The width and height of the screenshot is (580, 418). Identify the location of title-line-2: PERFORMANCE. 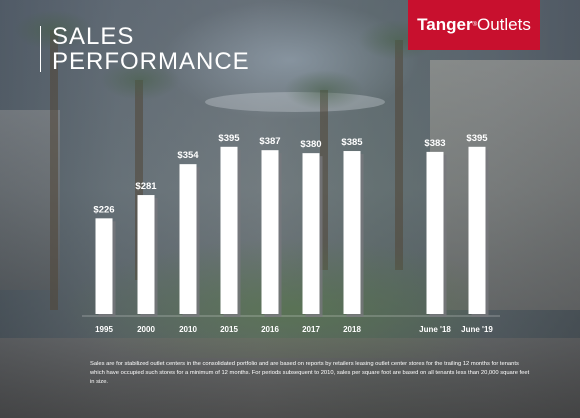
(151, 61).